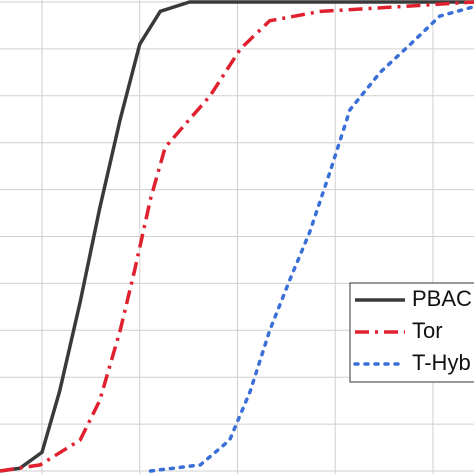 The width and height of the screenshot is (474, 474). I want to click on legend-label: T-Hyb, so click(441, 362).